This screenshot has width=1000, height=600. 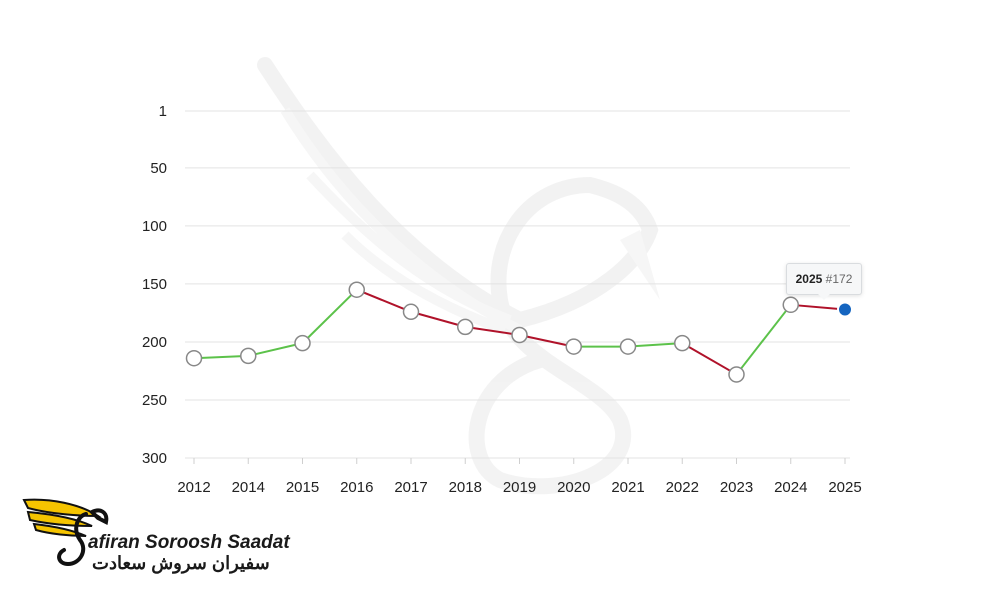 I want to click on y-tick-label: 100, so click(x=154, y=226).